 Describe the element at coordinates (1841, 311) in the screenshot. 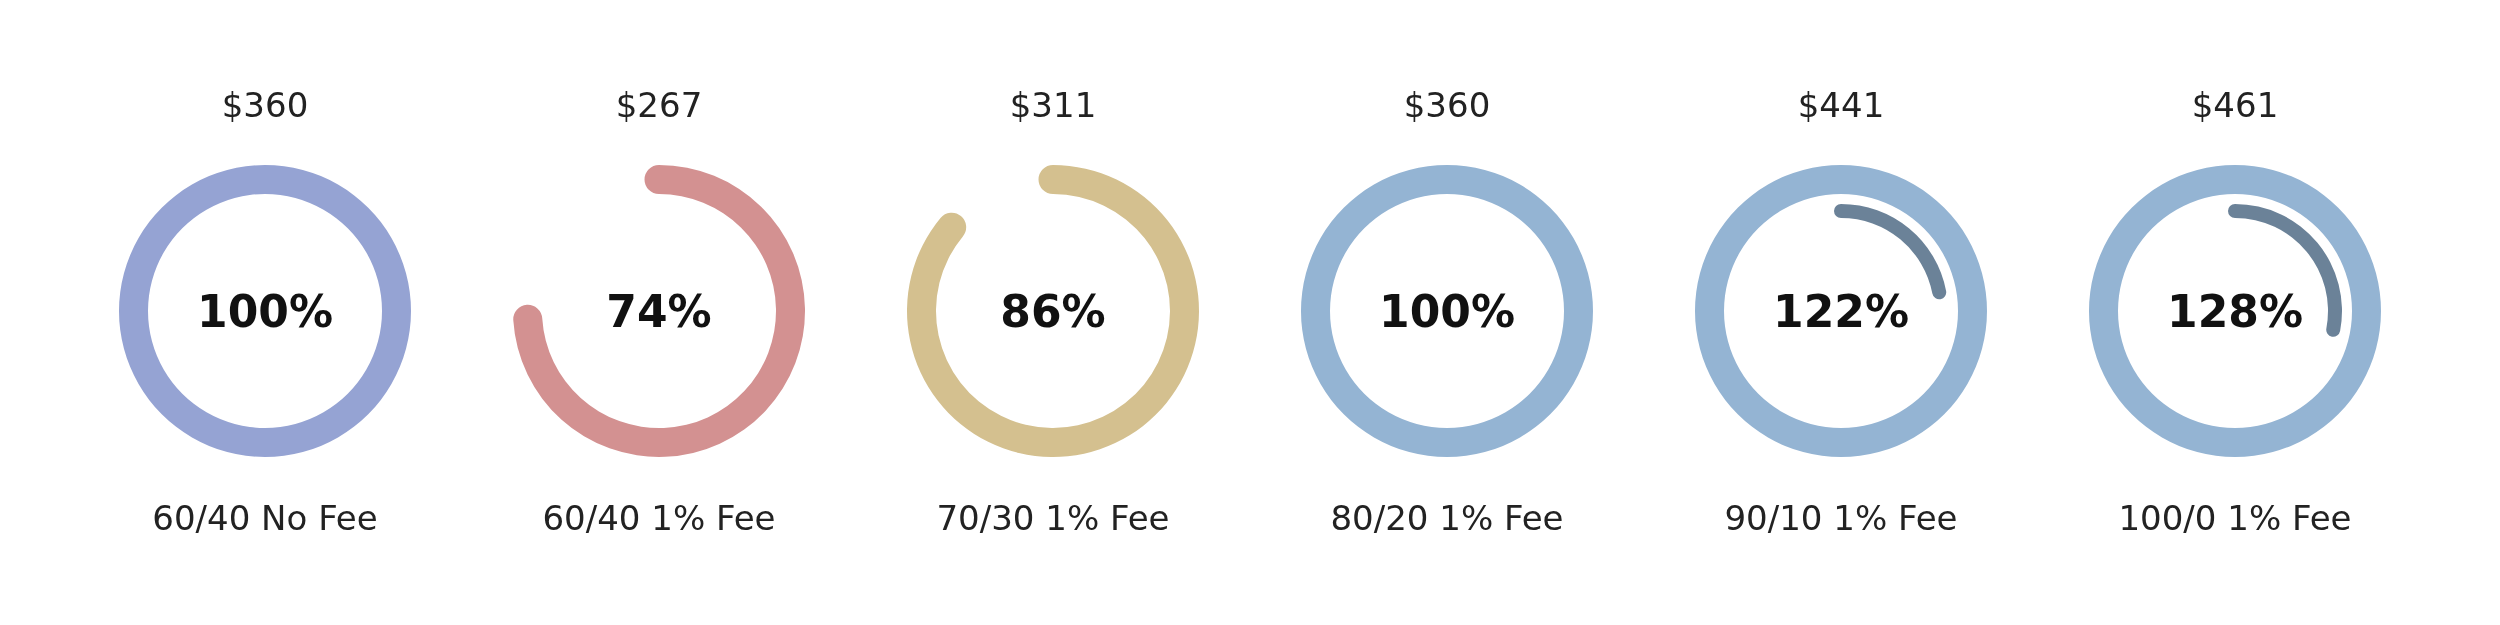

I see `data-label: 122%` at that location.